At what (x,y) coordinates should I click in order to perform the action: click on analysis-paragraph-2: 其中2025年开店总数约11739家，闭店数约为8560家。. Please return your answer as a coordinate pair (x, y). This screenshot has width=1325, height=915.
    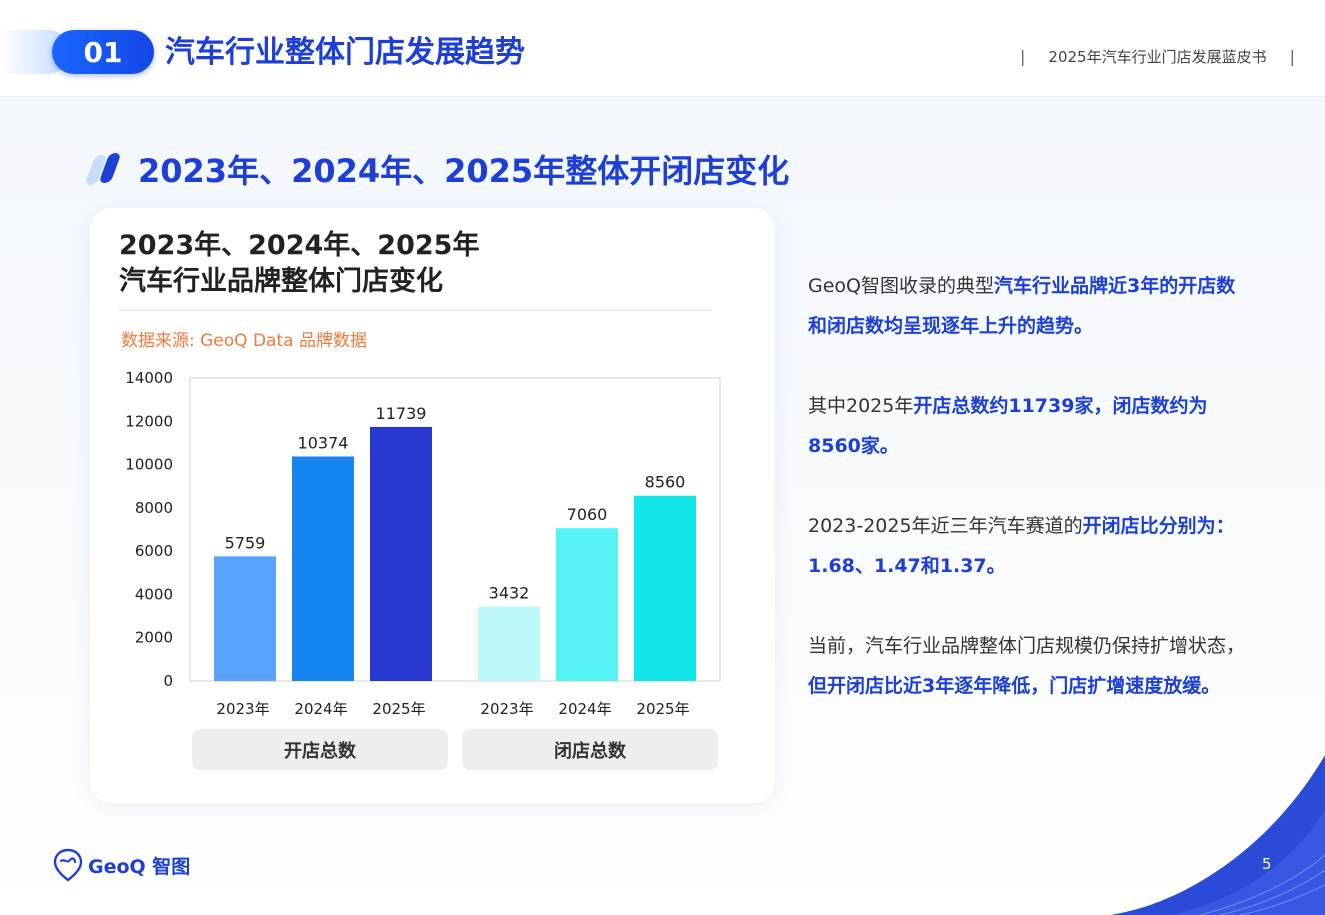
    Looking at the image, I should click on (1028, 426).